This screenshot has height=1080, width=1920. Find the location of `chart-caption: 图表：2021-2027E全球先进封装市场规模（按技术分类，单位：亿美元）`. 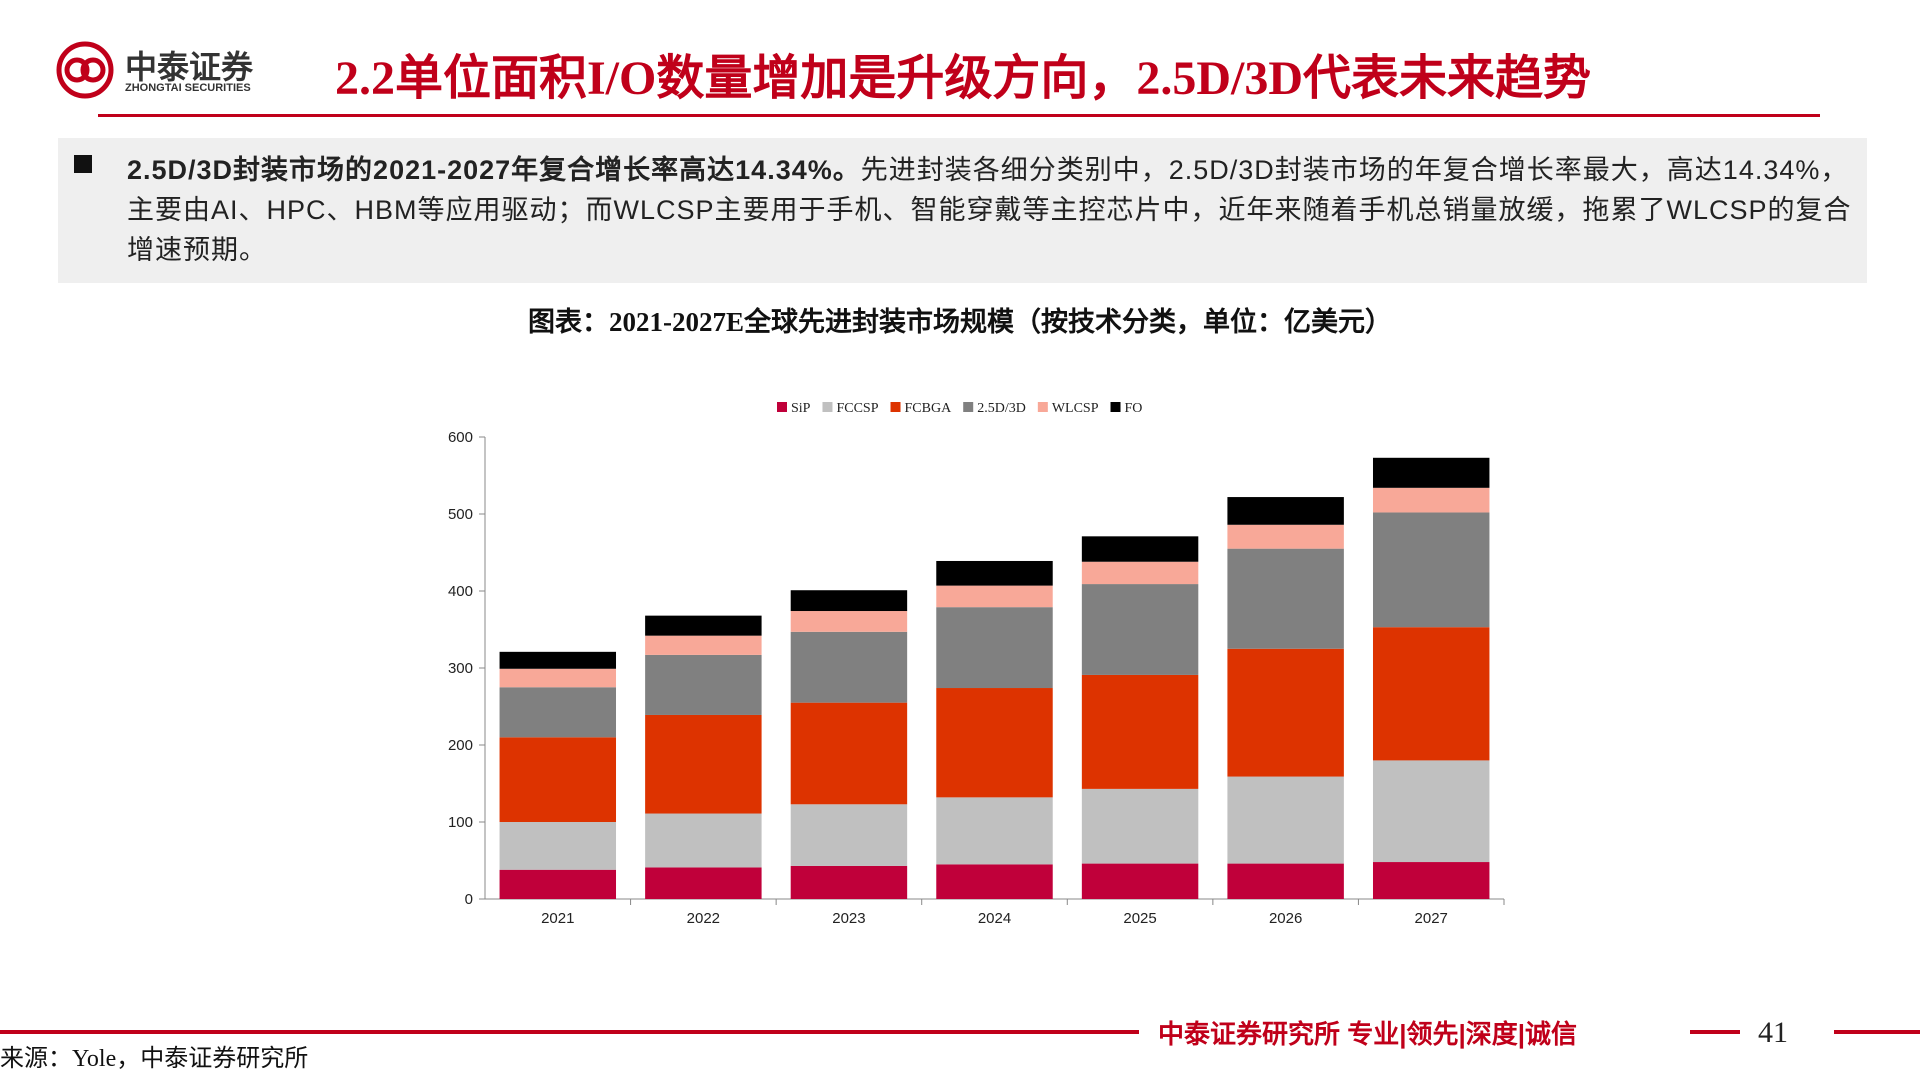

chart-caption: 图表：2021-2027E全球先进封装市场规模（按技术分类，单位：亿美元） is located at coordinates (960, 322).